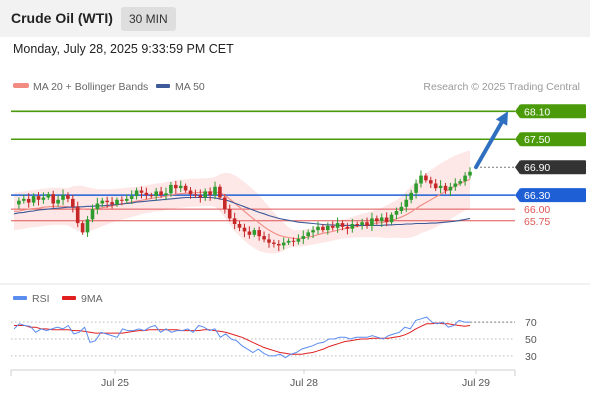 The width and height of the screenshot is (590, 400). I want to click on pivot-level-label: 66.30, so click(537, 196).